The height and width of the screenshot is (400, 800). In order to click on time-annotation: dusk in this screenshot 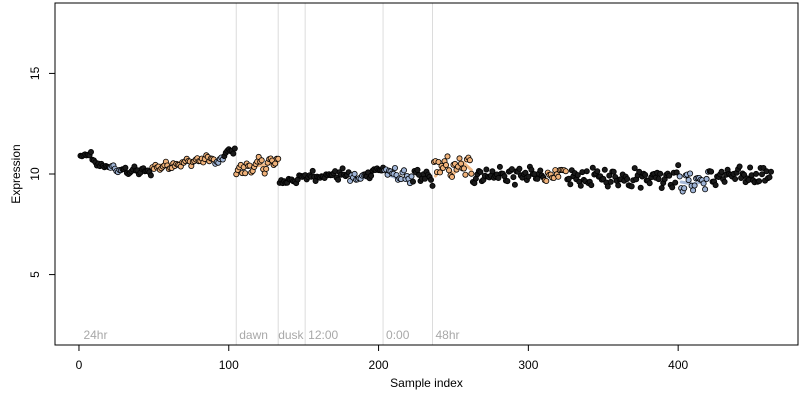, I will do `click(291, 335)`.